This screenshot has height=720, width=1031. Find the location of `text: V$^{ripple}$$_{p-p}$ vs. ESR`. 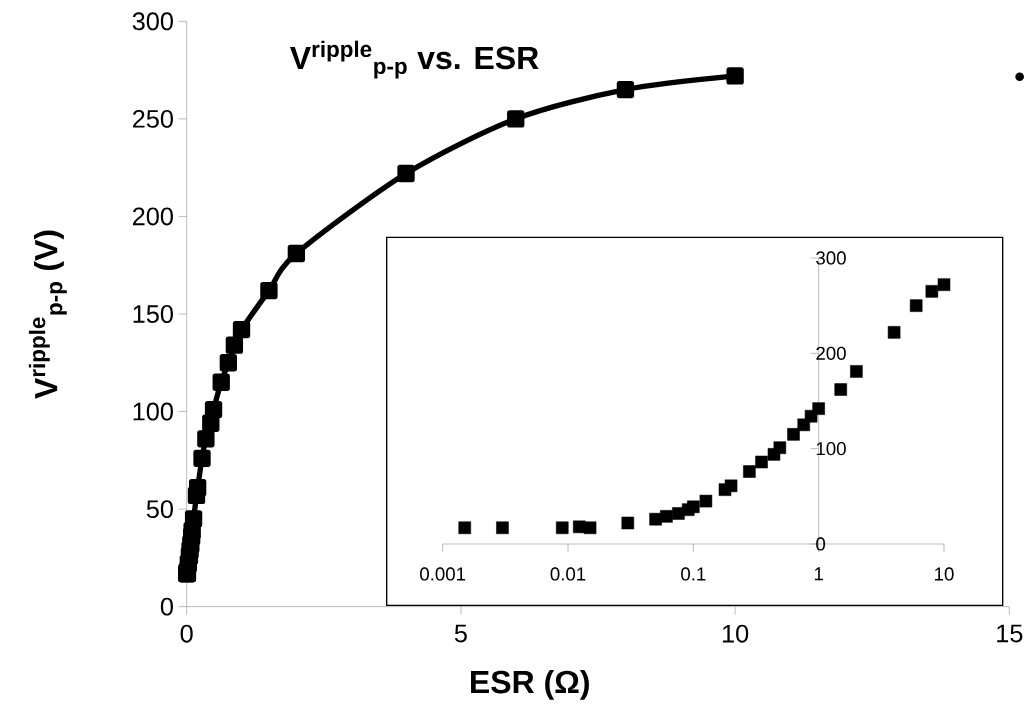

text: V$^{ripple}$$_{p-p}$ vs. ESR is located at coordinates (414, 59).